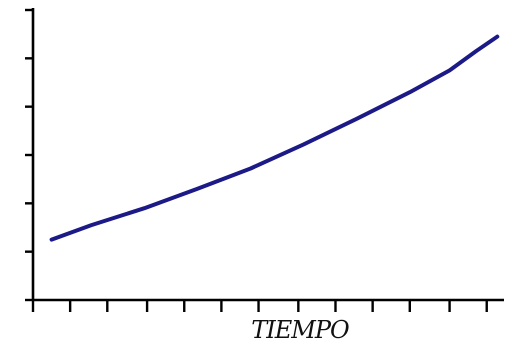  Describe the element at coordinates (30, 155) in the screenshot. I see `y-axis` at that location.